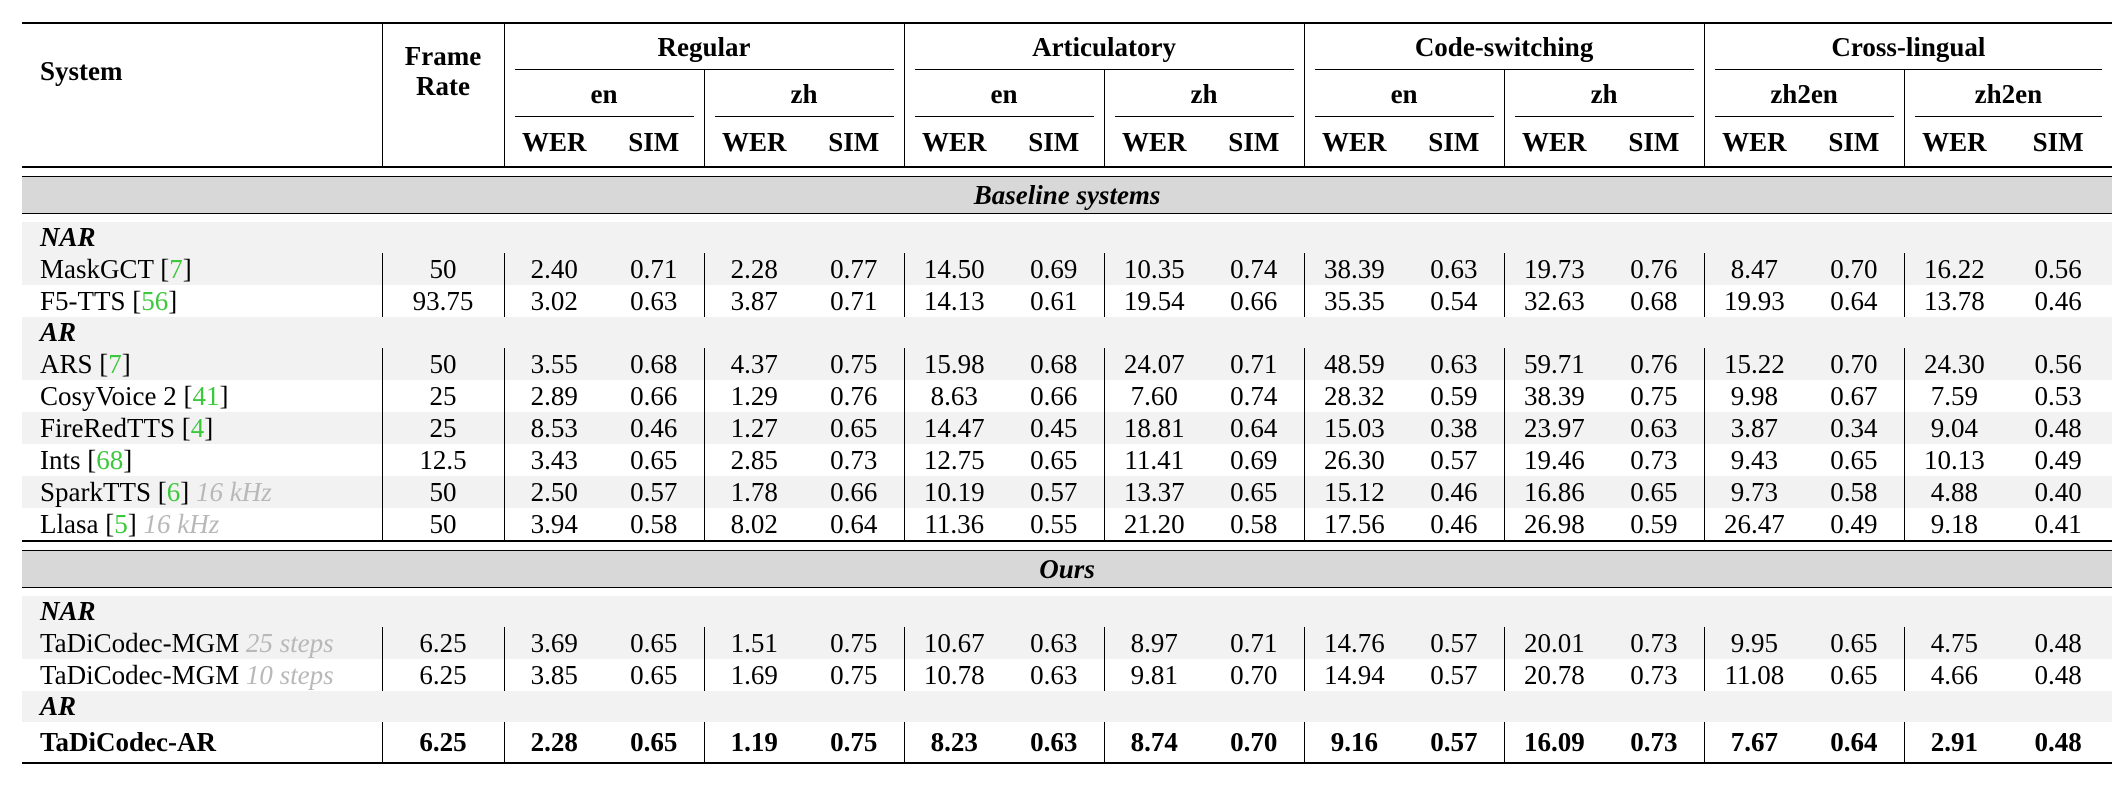  Describe the element at coordinates (289, 643) in the screenshot. I see `system-note: 25 steps` at that location.